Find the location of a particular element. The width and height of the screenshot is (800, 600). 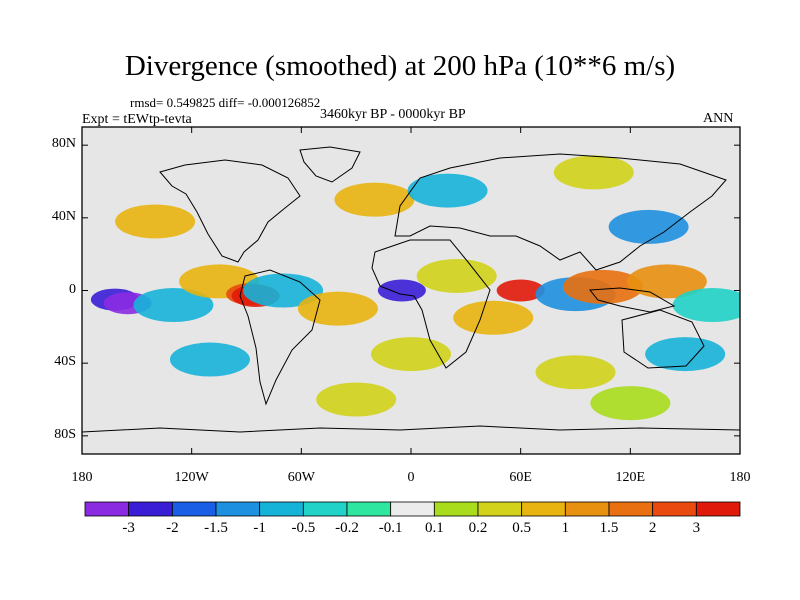

colorbar-label: -0.1 is located at coordinates (390, 528).